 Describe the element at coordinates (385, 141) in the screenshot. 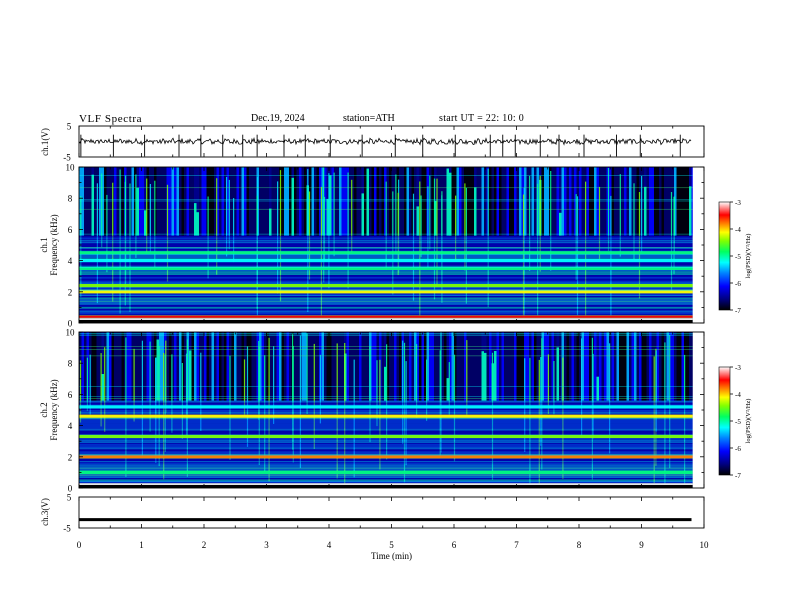

I see `ch1-waveform-line` at that location.